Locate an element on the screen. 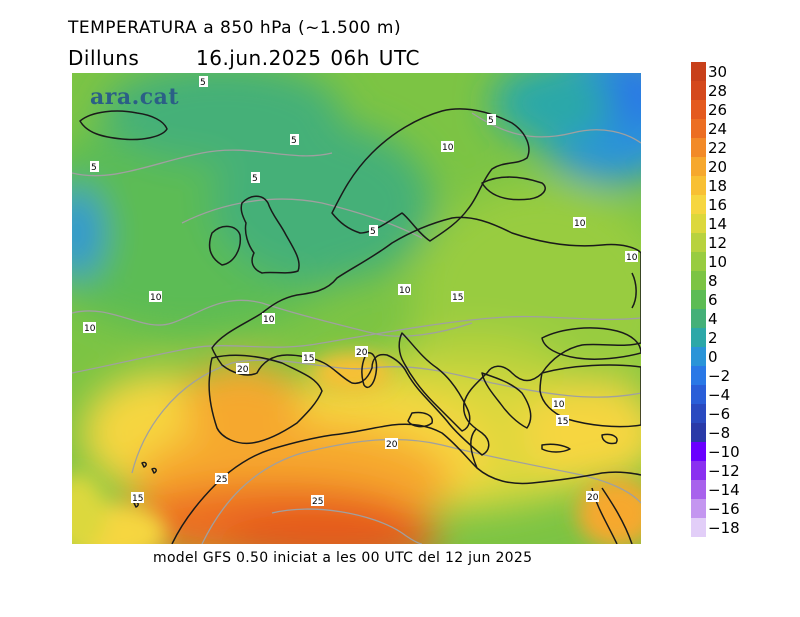 The height and width of the screenshot is (617, 800). colorbar-label: −18 is located at coordinates (724, 527).